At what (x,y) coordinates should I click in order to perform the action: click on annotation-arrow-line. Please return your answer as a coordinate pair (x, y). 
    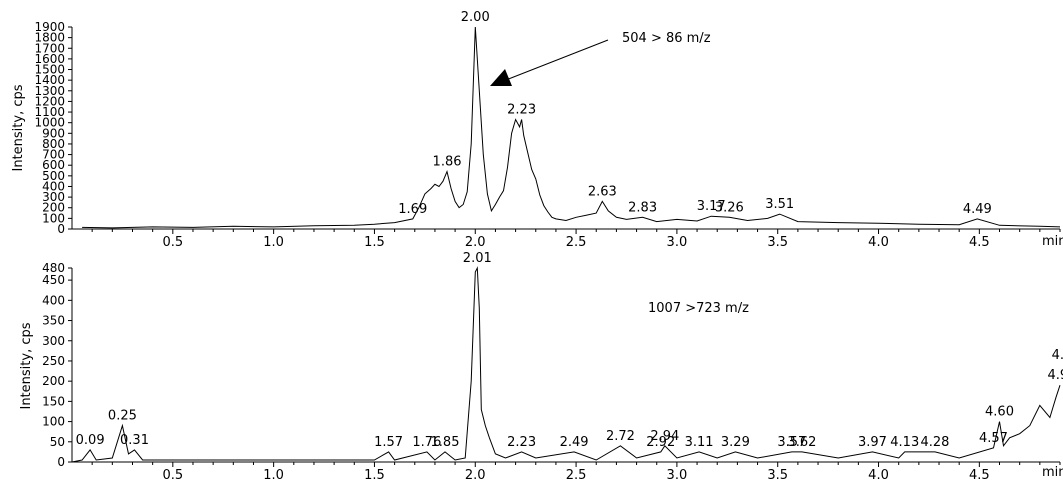
    Looking at the image, I should click on (557, 60).